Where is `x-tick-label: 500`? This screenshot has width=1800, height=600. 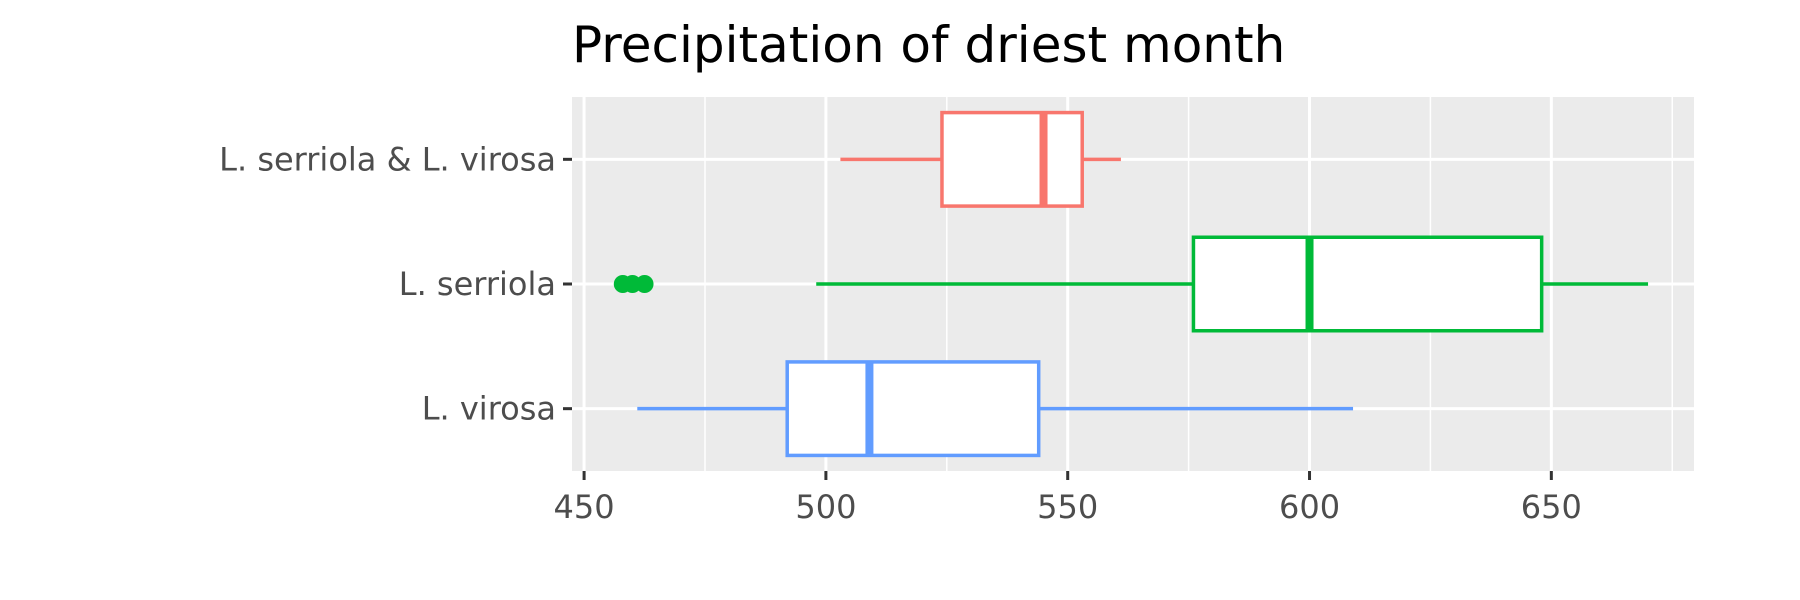
x-tick-label: 500 is located at coordinates (825, 507).